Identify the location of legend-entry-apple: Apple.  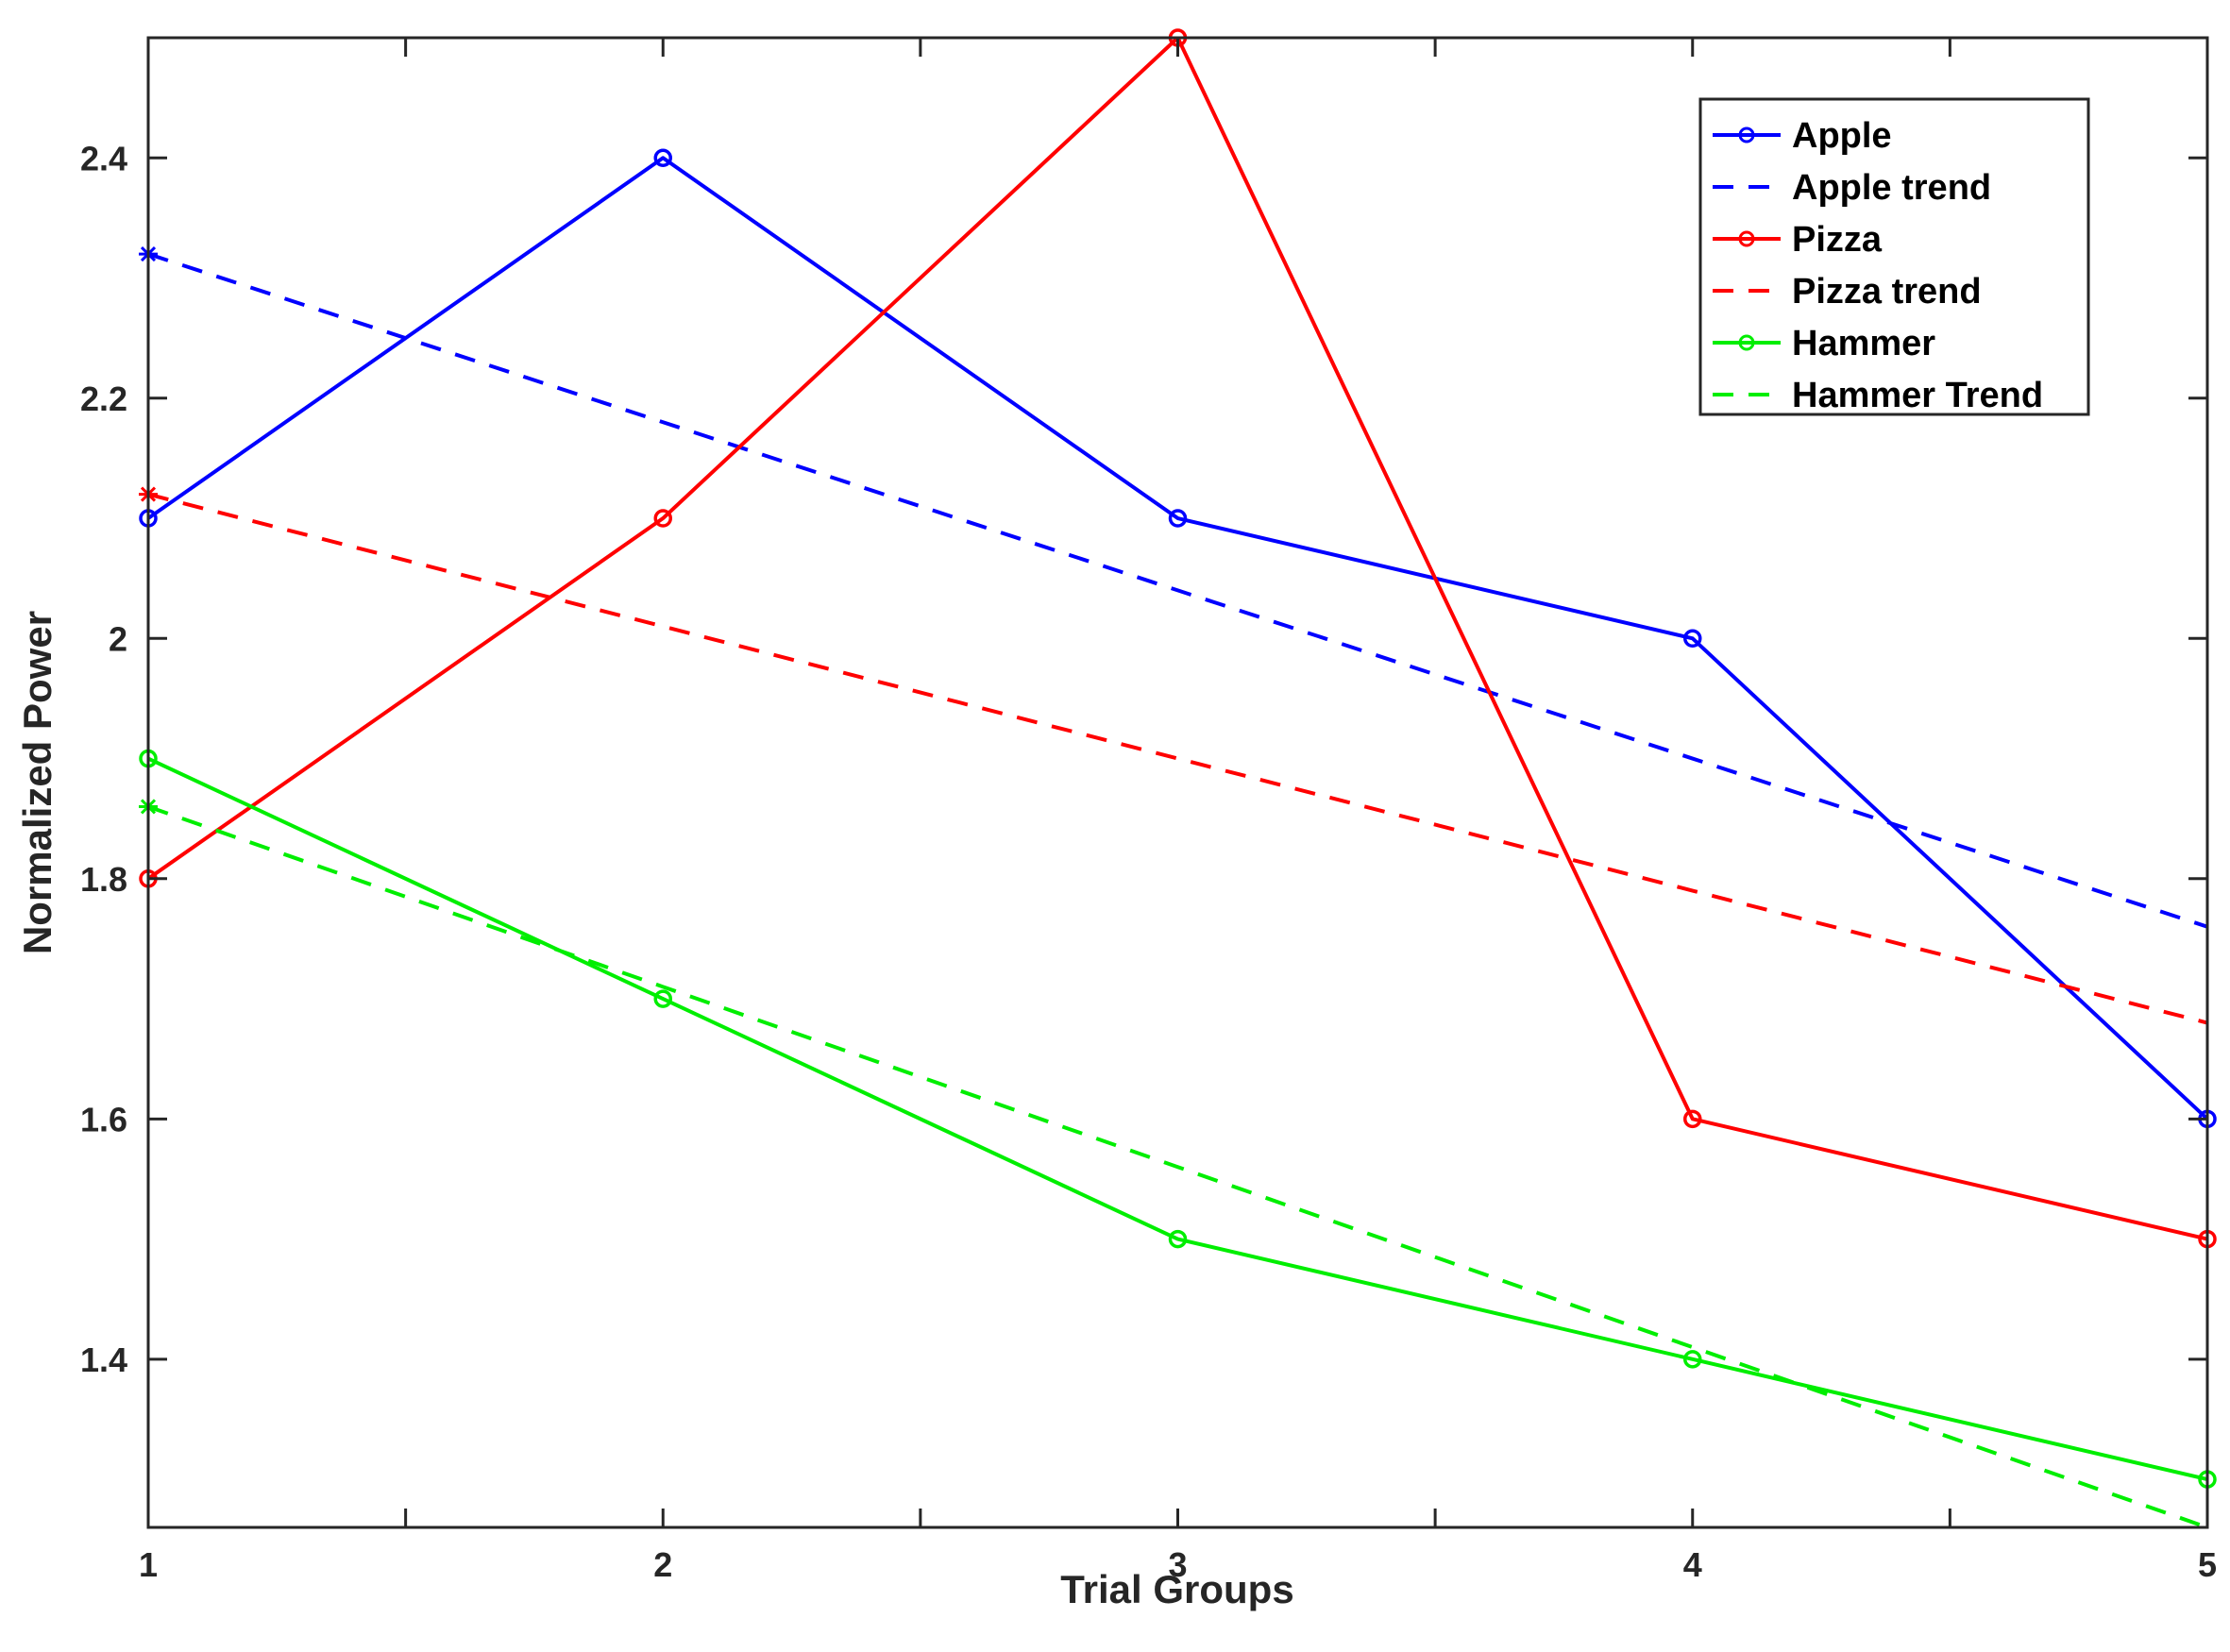
(1802, 136).